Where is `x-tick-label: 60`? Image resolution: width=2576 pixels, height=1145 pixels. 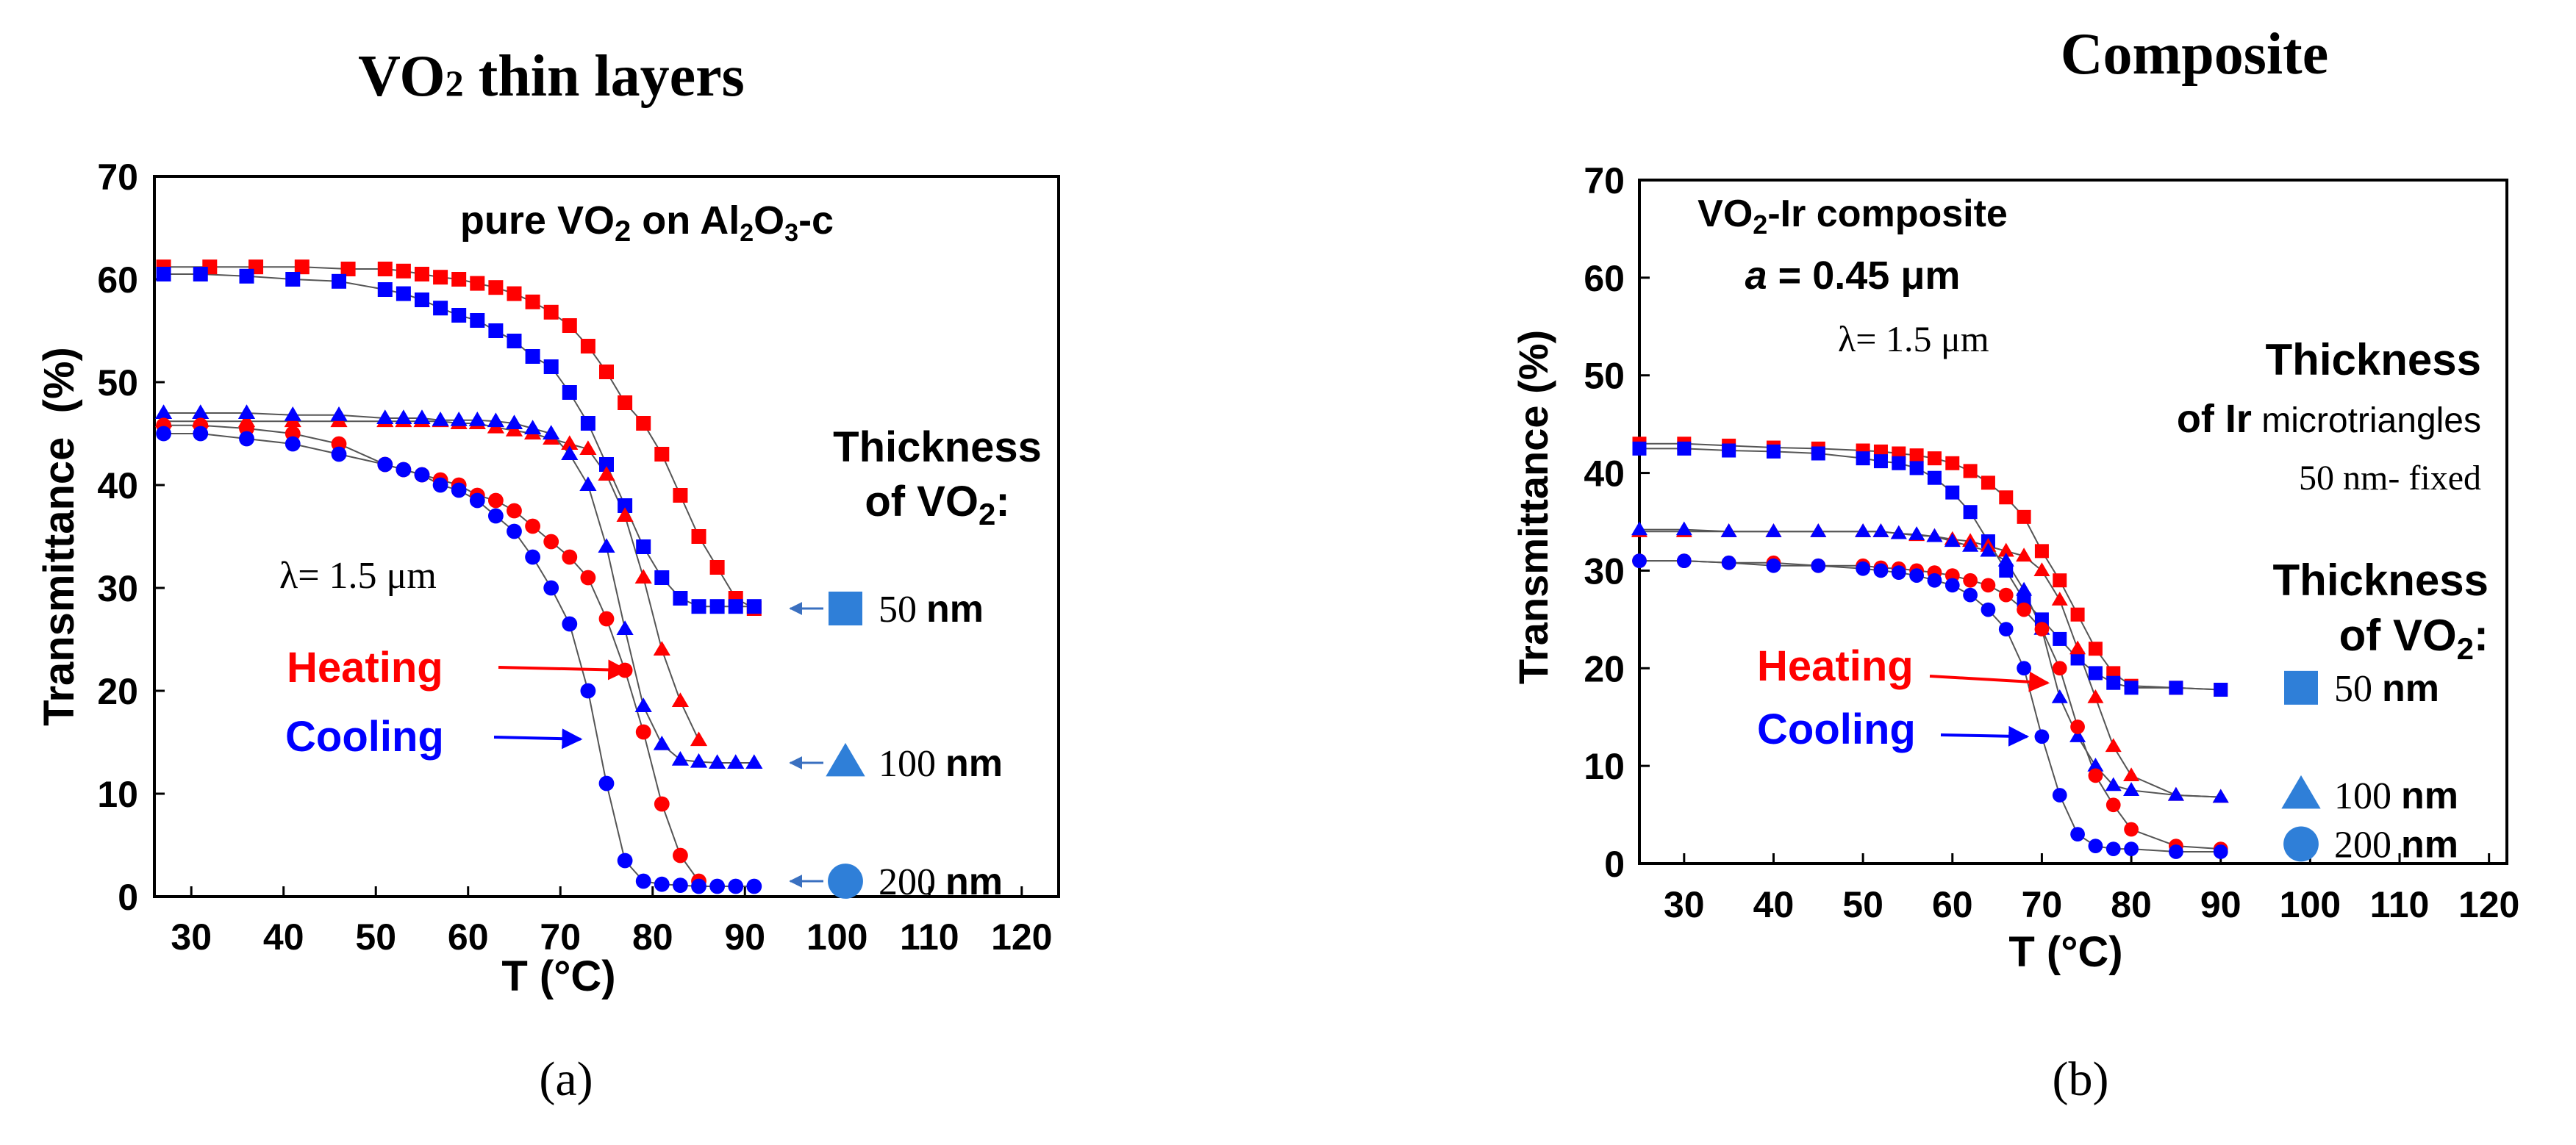 x-tick-label: 60 is located at coordinates (1953, 904).